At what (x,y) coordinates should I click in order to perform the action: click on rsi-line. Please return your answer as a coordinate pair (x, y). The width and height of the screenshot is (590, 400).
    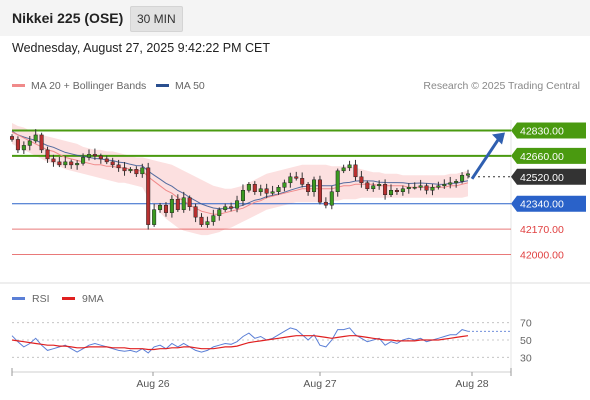
    Looking at the image, I should click on (240, 340).